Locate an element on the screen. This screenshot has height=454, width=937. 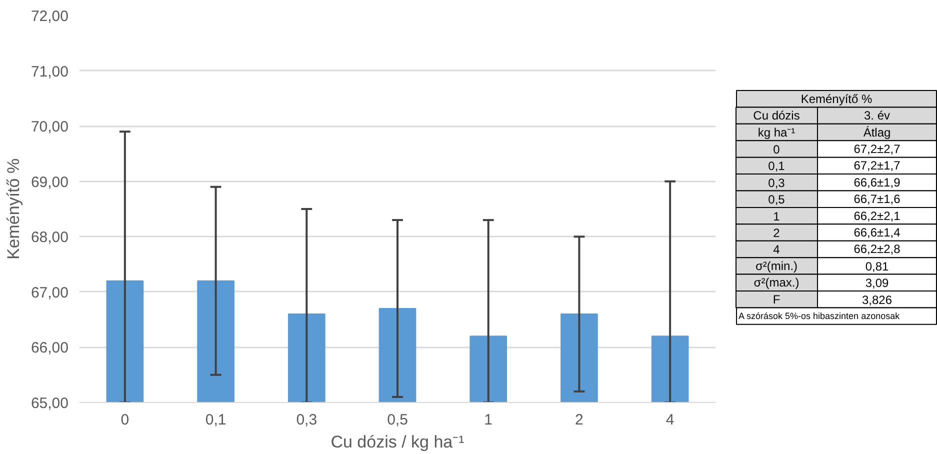
category-label: 1 is located at coordinates (776, 216).